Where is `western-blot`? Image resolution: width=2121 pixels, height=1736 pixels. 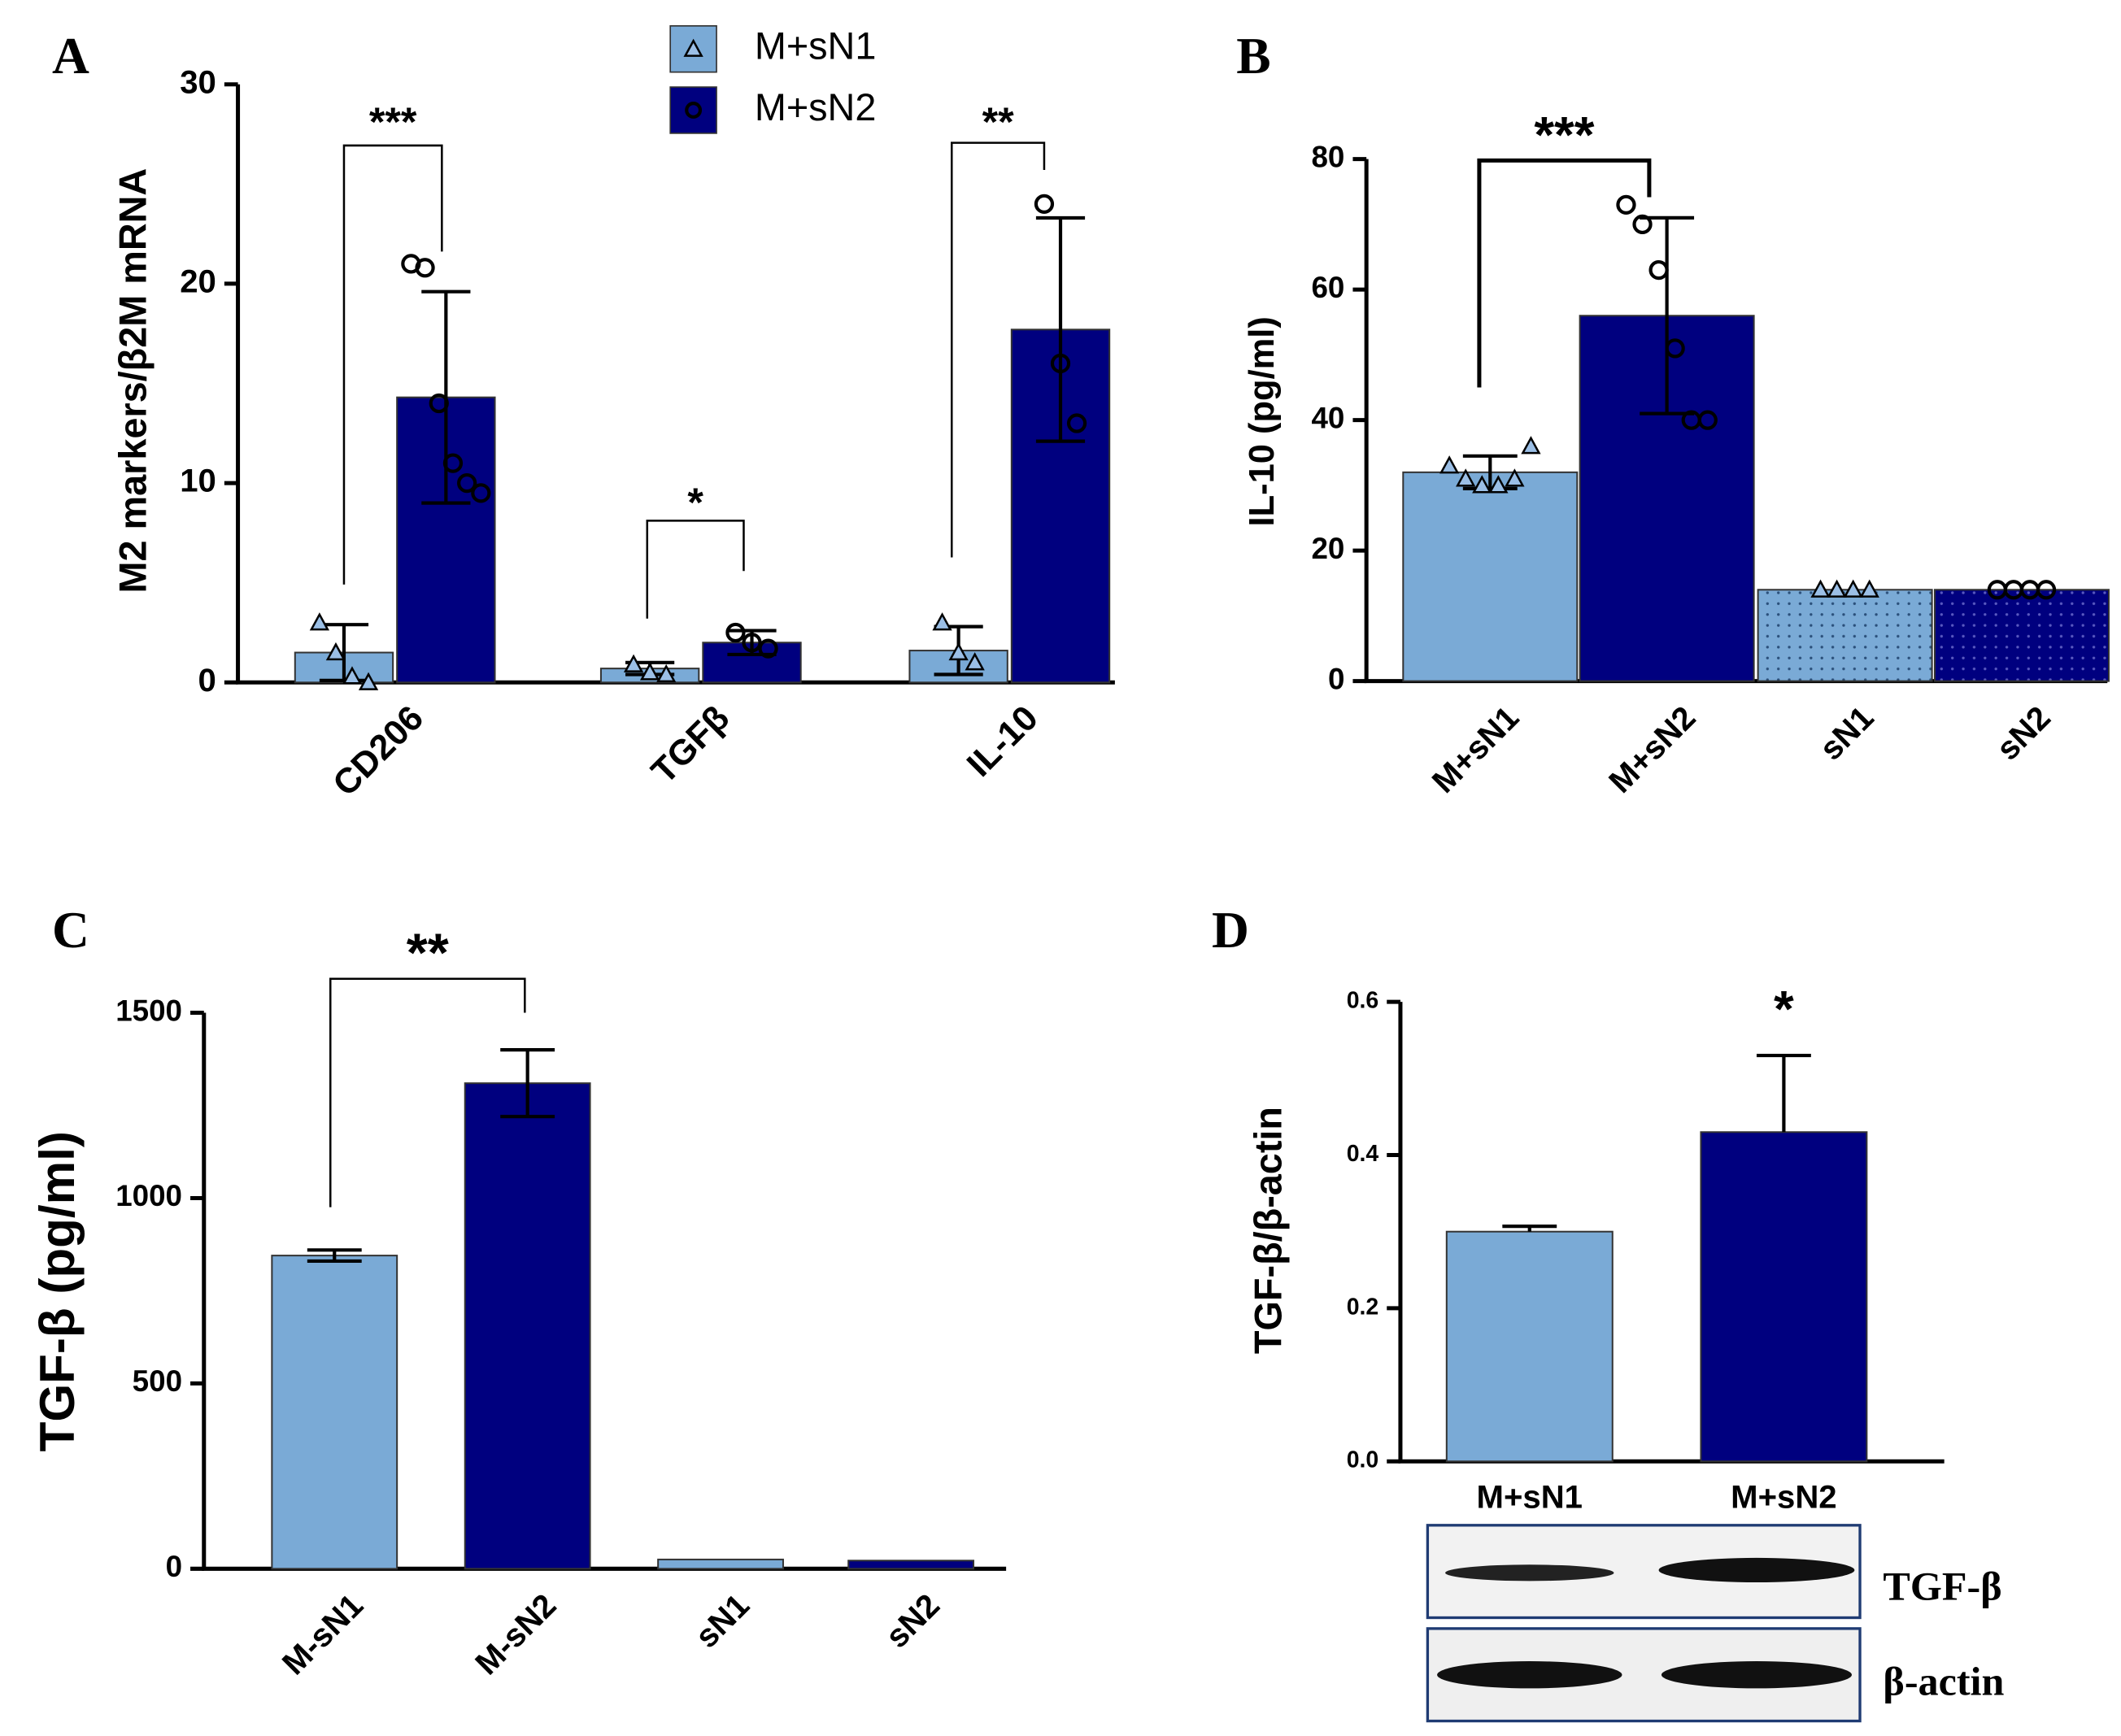 western-blot is located at coordinates (1644, 1623).